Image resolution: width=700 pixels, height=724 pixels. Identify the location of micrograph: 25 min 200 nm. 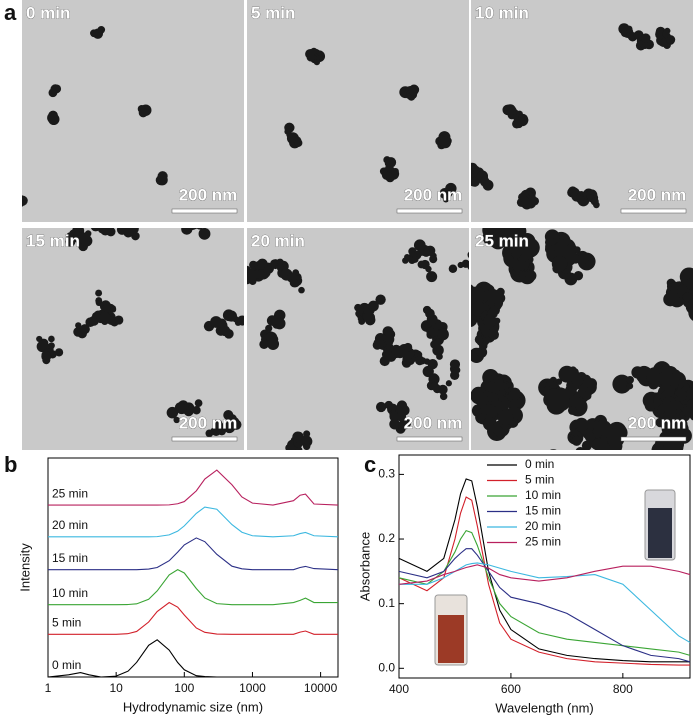
(582, 339).